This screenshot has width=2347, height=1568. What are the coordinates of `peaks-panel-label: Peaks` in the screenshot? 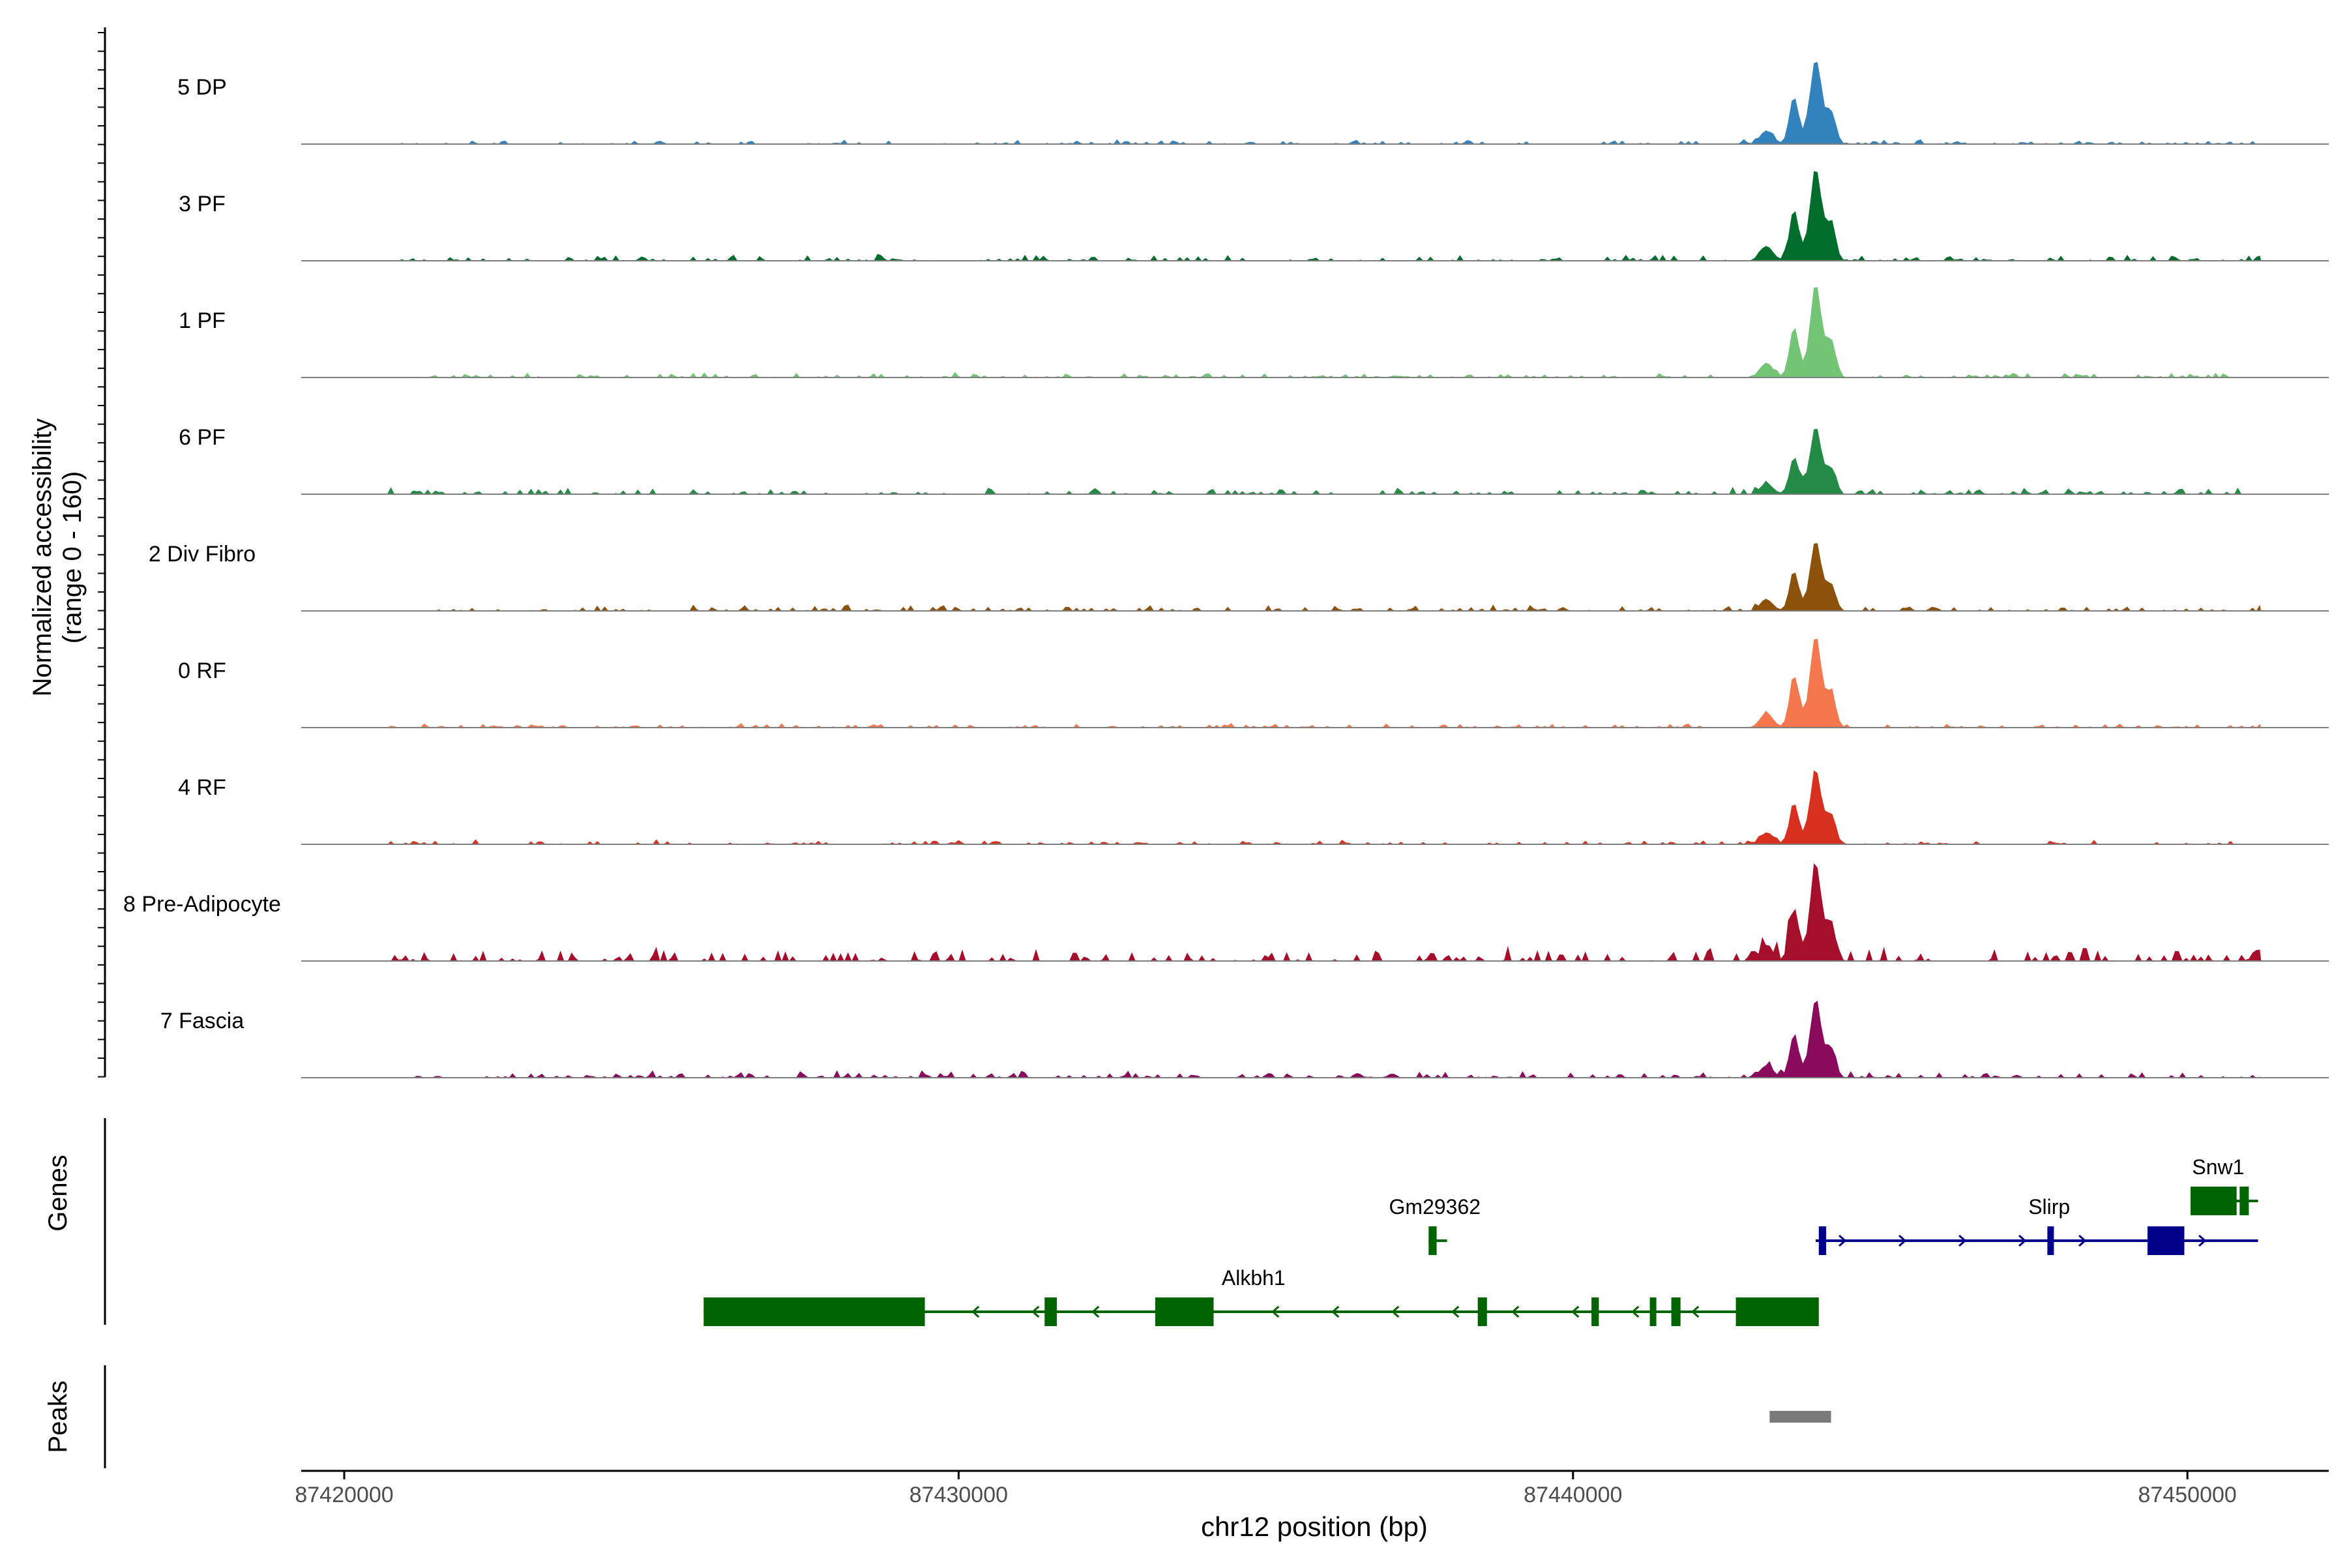 It's located at (58, 1417).